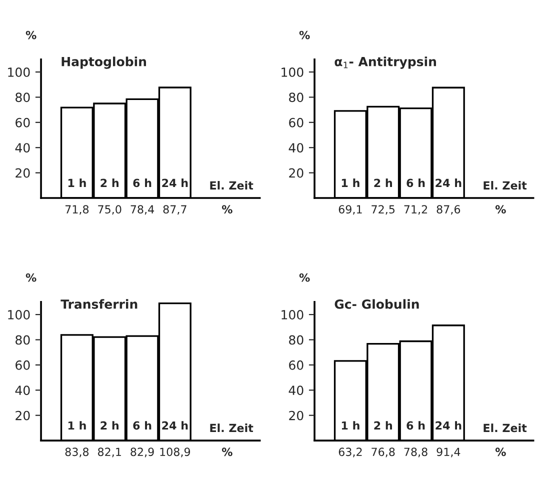 The width and height of the screenshot is (547, 495). What do you see at coordinates (350, 210) in the screenshot?
I see `data-label: 69,1` at bounding box center [350, 210].